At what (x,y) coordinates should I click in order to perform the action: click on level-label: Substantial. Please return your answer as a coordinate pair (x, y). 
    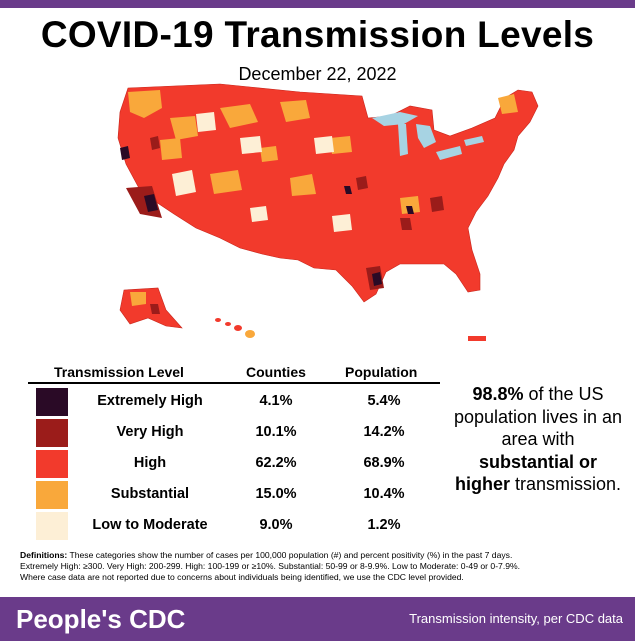
    Looking at the image, I should click on (150, 494).